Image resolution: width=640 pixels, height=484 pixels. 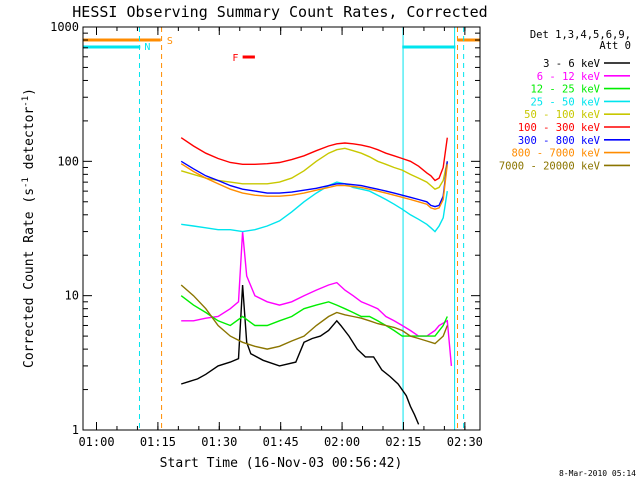 What do you see at coordinates (281, 442) in the screenshot?
I see `x-tick-label: 01:45` at bounding box center [281, 442].